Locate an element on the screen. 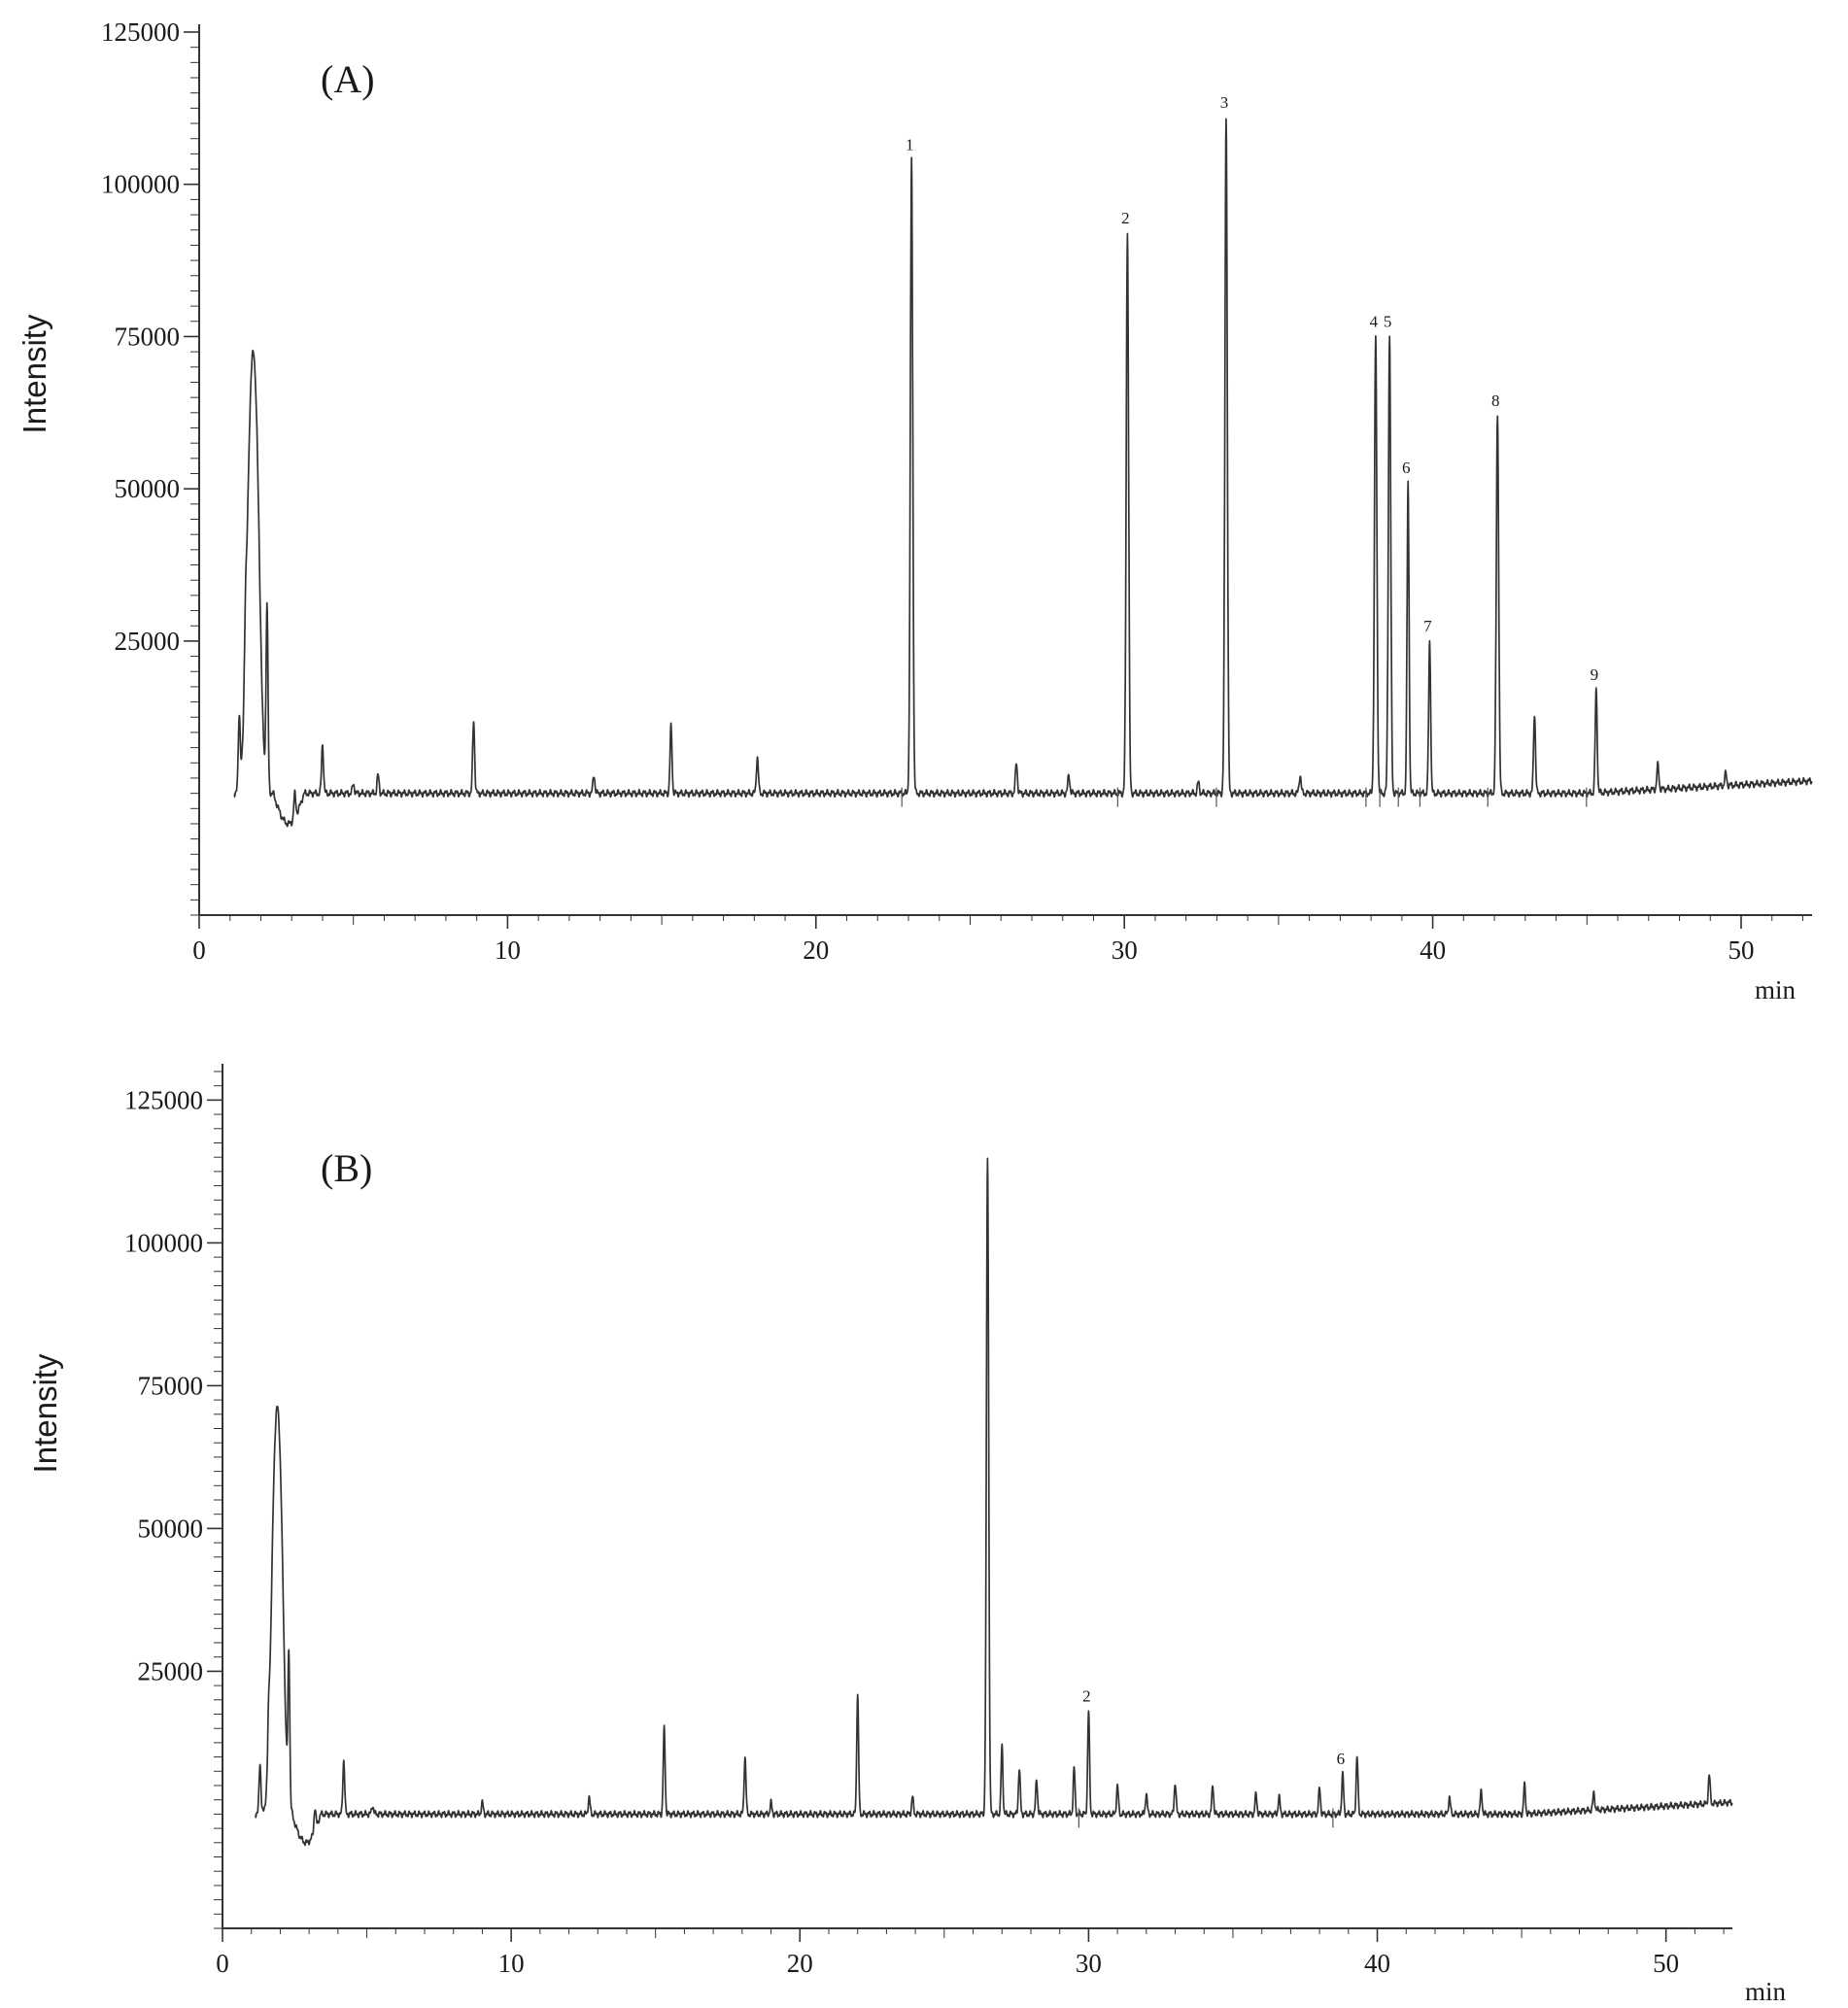 The image size is (1848, 2008). y-tick-label-a: 125000 is located at coordinates (140, 32).